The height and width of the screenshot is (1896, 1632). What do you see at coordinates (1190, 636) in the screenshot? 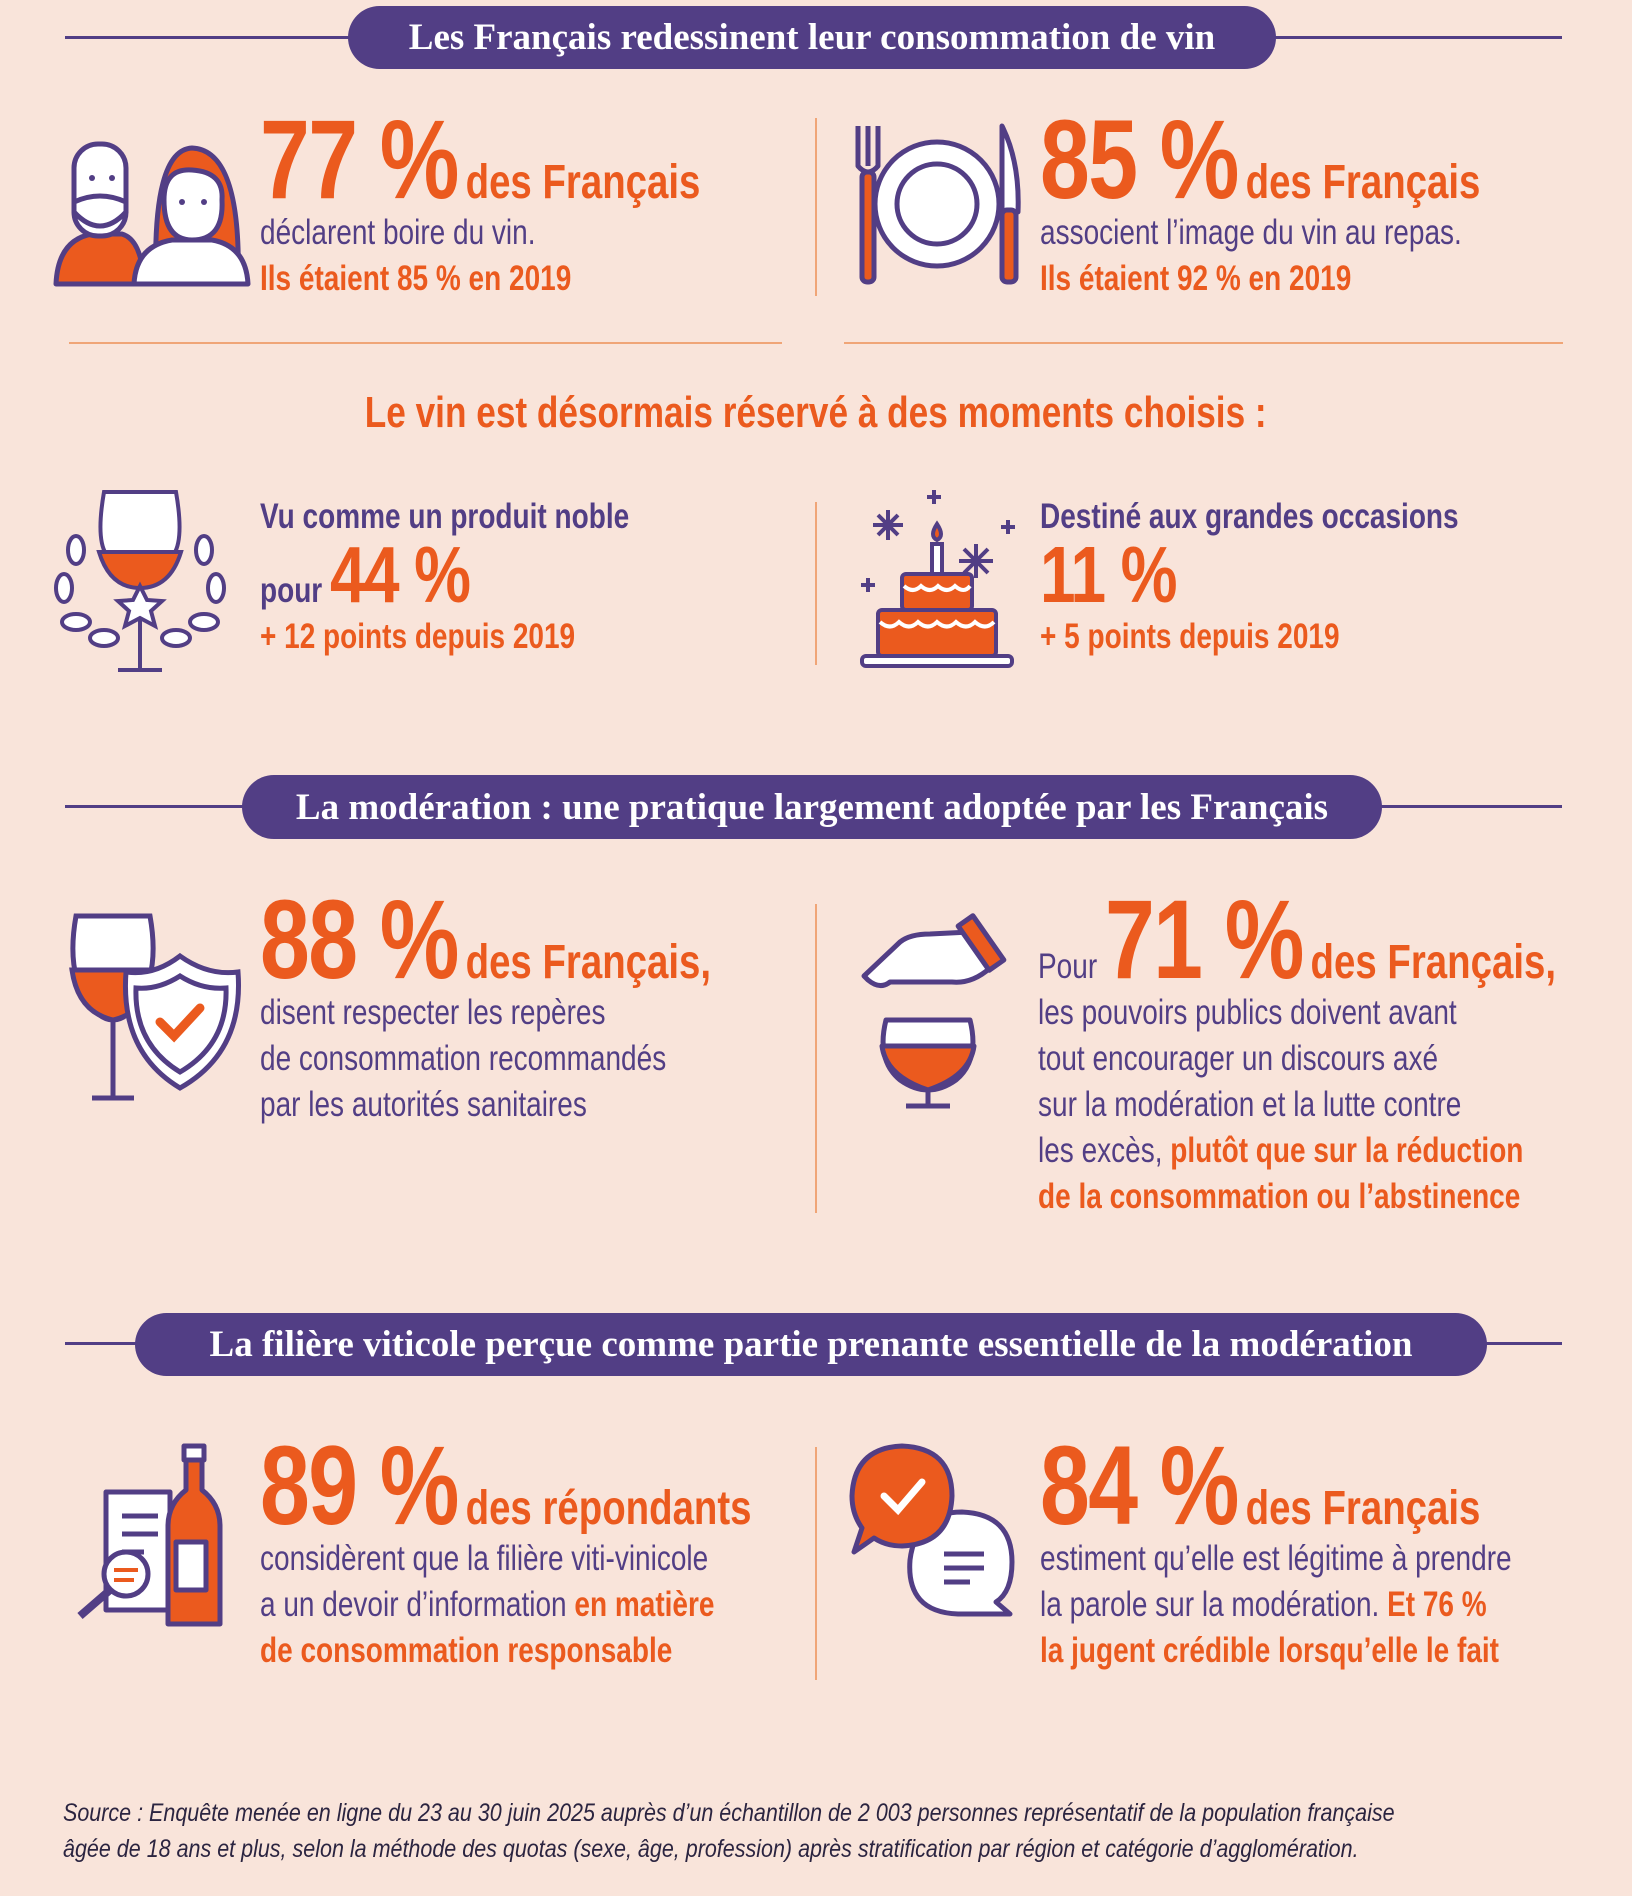
I see `stat-change: + 5 points depuis 2019` at bounding box center [1190, 636].